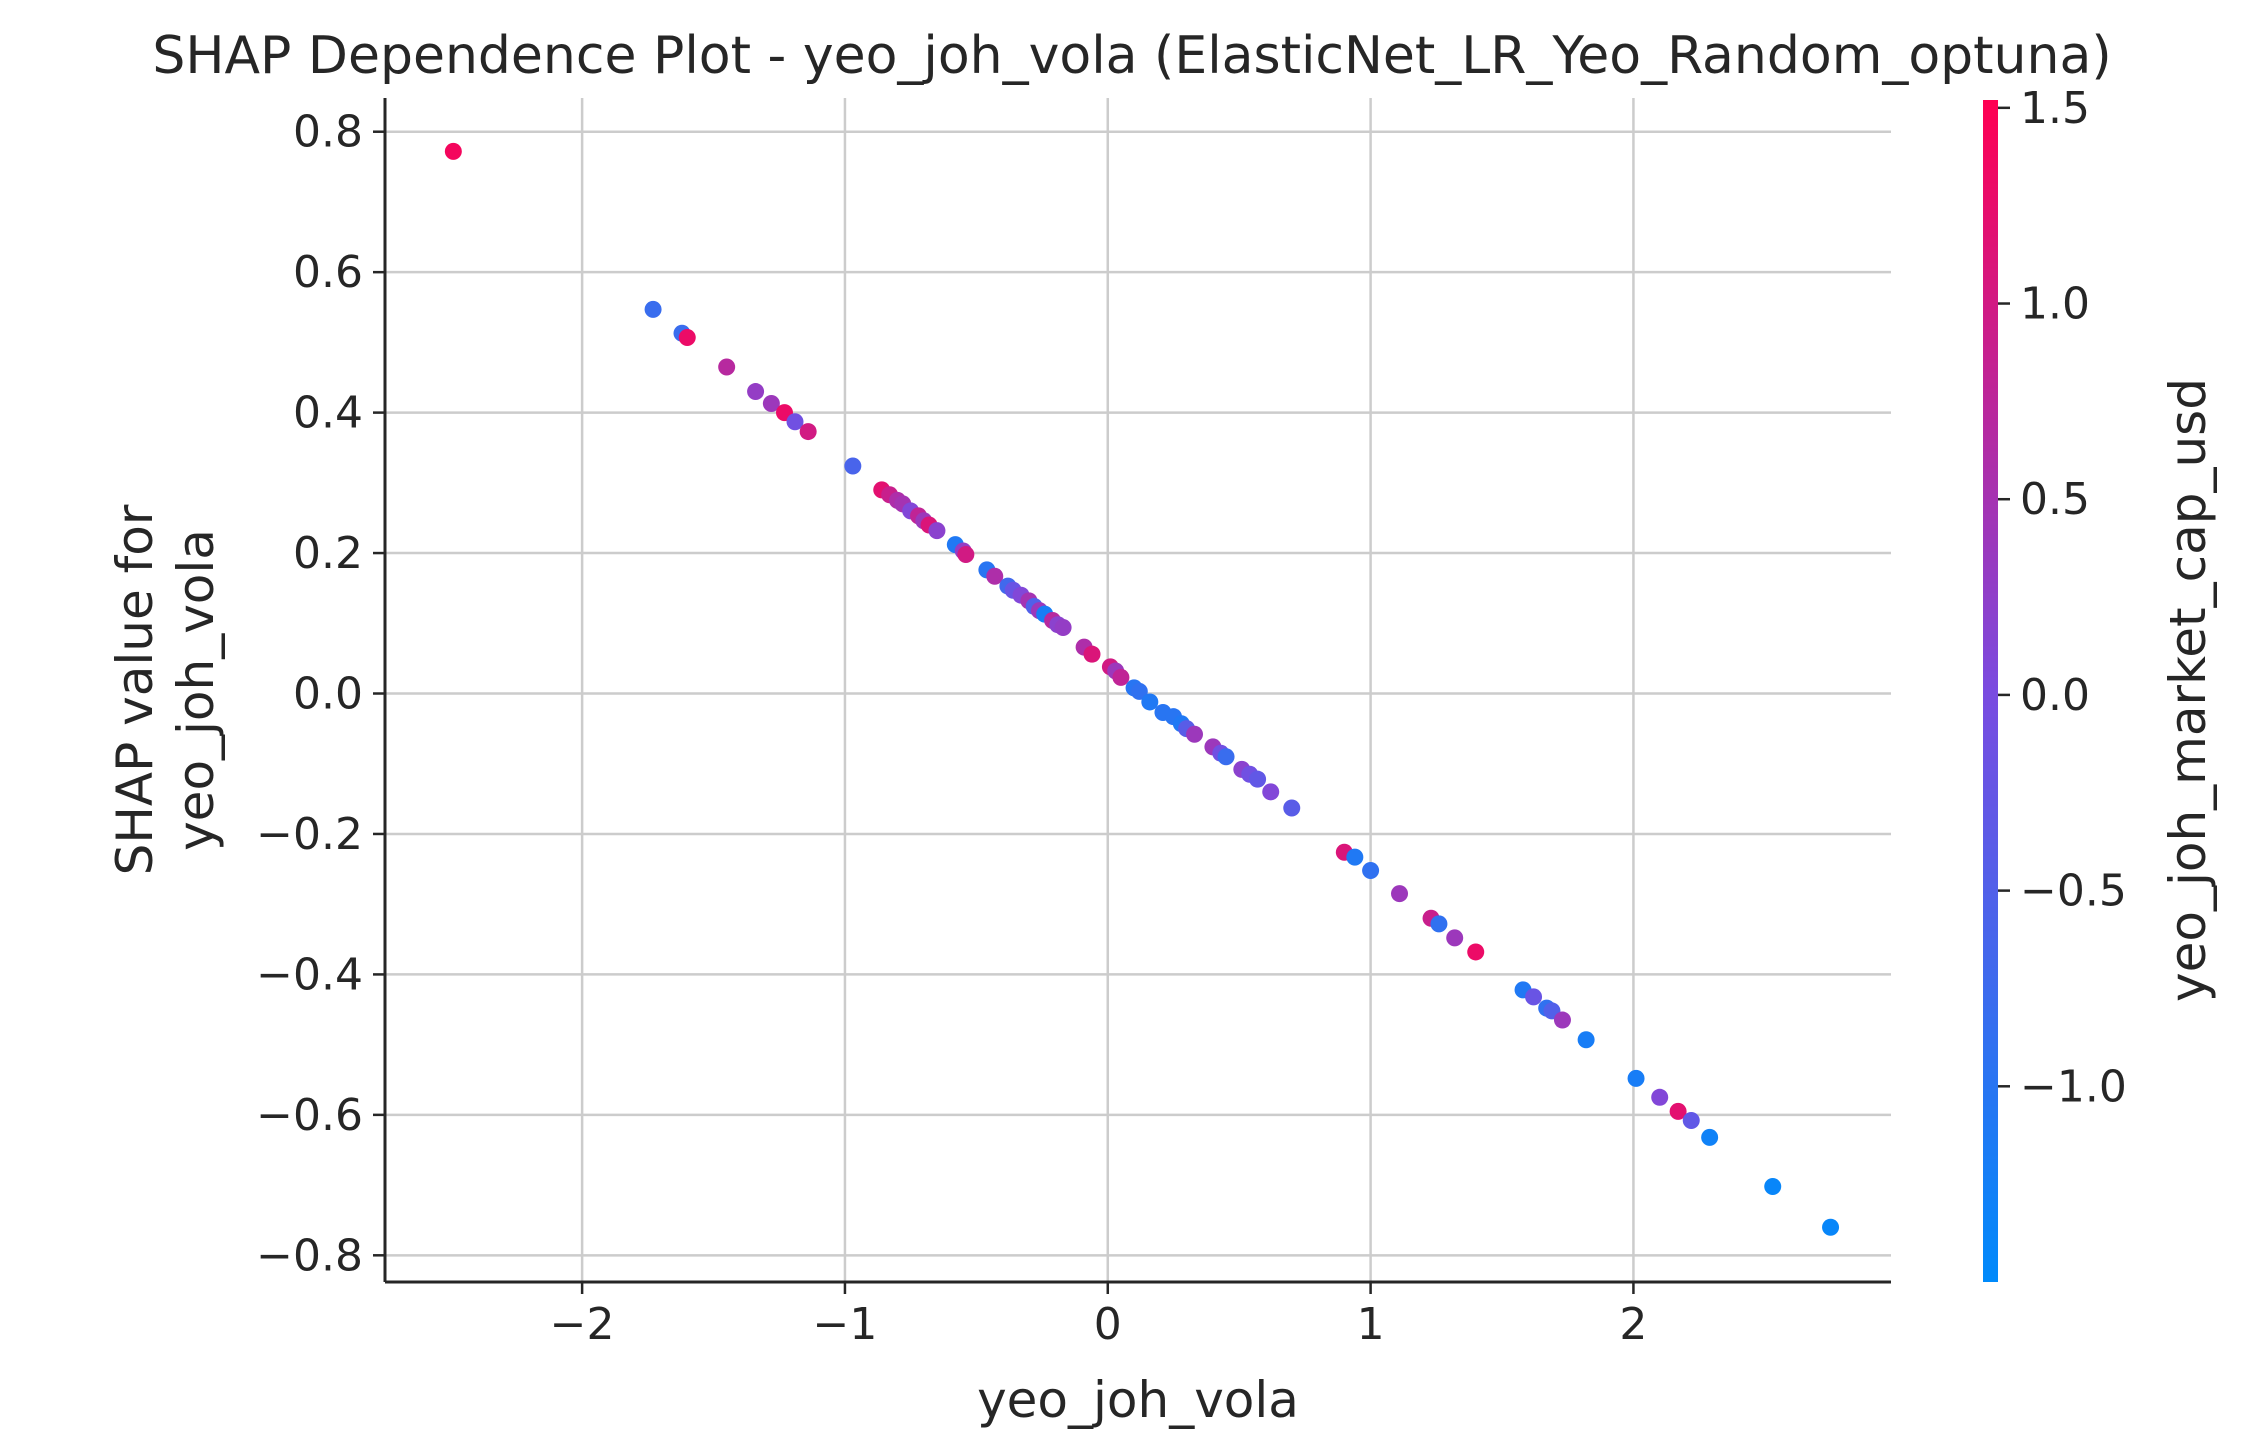 This screenshot has width=2261, height=1451. Describe the element at coordinates (309, 834) in the screenshot. I see `y-tick-label: −0.2` at that location.